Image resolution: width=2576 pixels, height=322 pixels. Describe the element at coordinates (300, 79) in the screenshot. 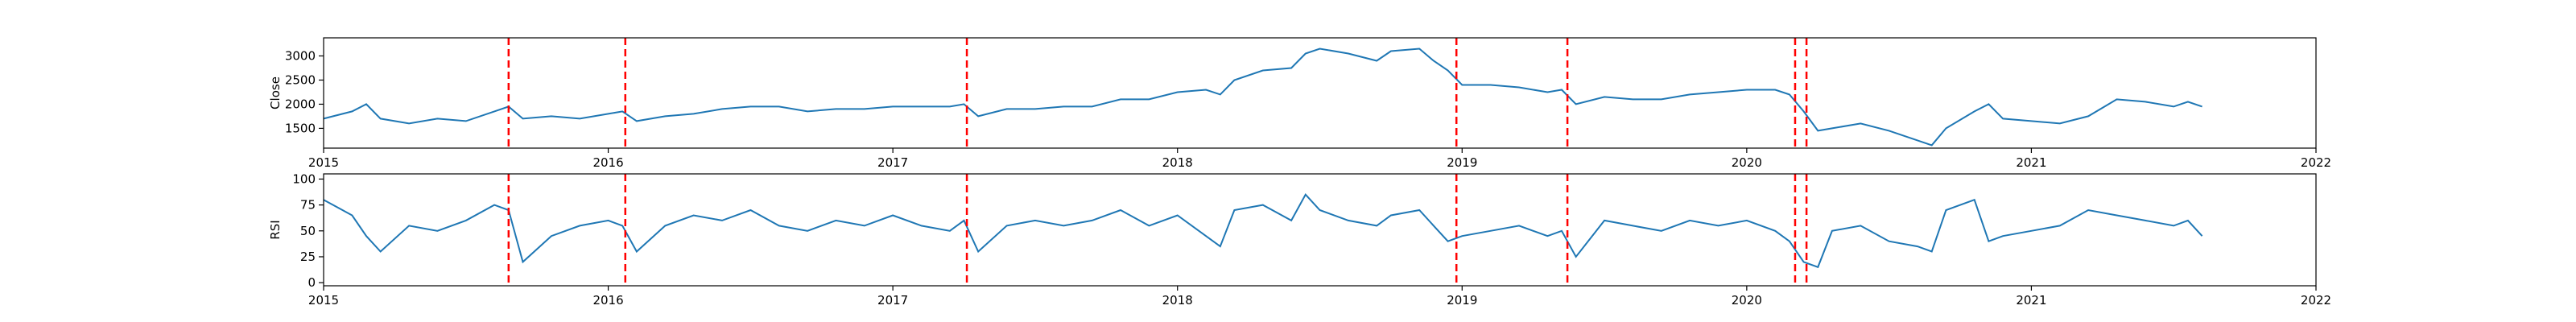

I see `y-tick-label: 2500` at that location.